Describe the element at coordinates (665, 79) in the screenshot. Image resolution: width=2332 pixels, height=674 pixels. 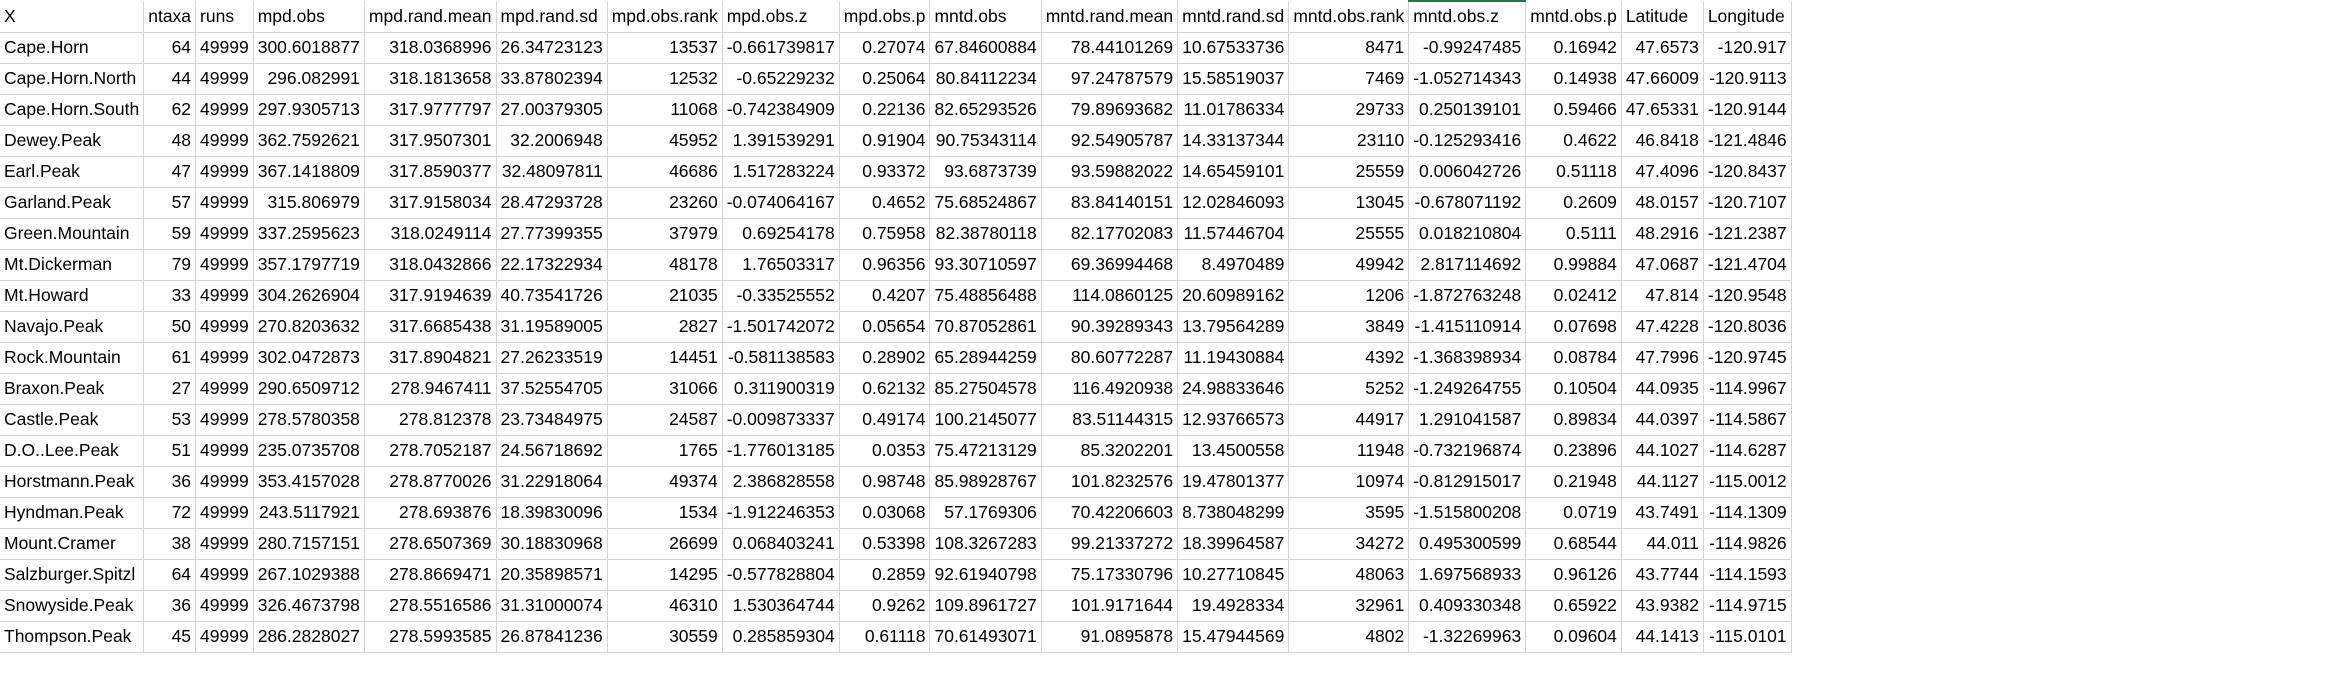
I see `cell-mpd-obs-rank: 12532` at that location.